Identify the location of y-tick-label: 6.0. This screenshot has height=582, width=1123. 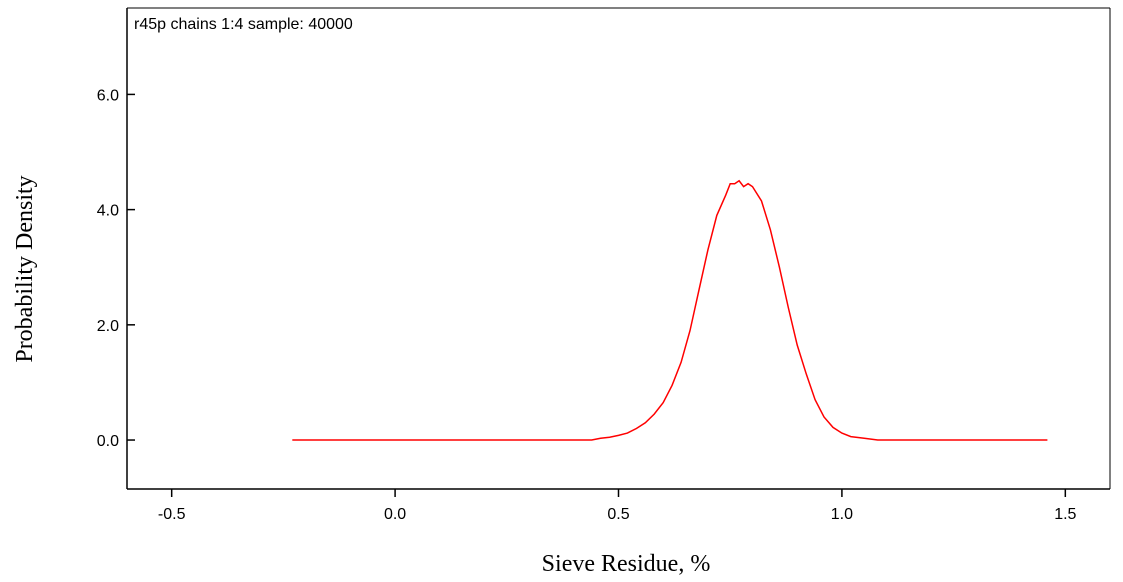
(108, 95).